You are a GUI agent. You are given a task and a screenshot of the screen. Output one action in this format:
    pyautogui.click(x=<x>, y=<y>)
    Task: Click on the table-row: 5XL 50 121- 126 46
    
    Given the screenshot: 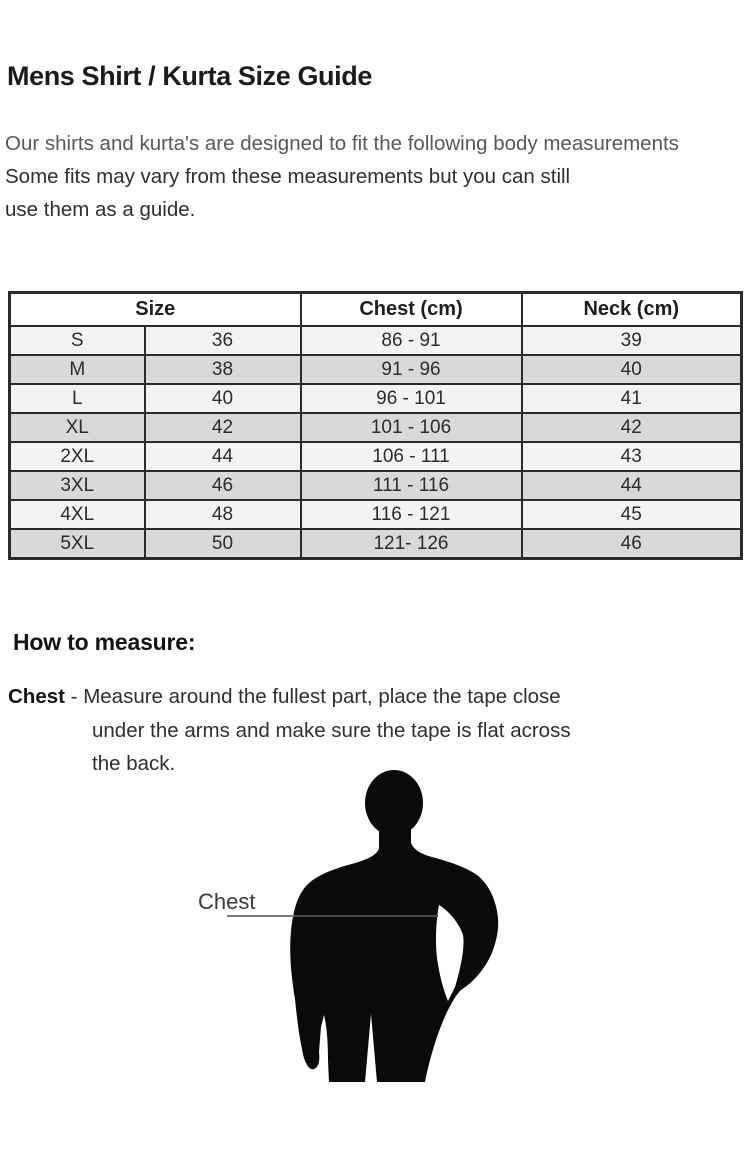 What is the action you would take?
    pyautogui.click(x=375, y=544)
    